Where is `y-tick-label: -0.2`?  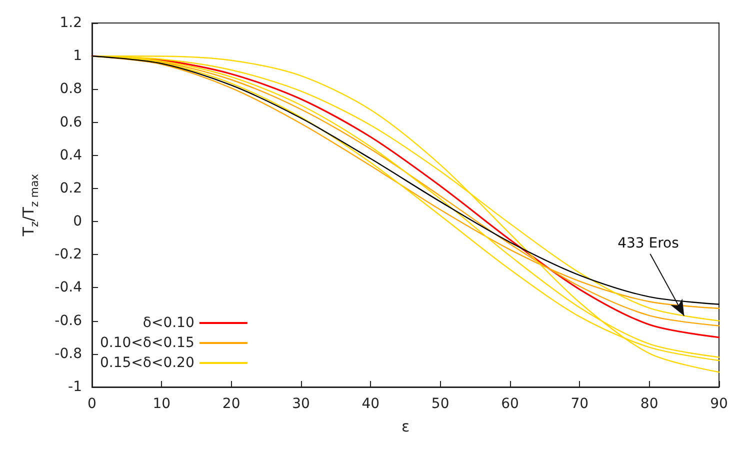
y-tick-label: -0.2 is located at coordinates (68, 254).